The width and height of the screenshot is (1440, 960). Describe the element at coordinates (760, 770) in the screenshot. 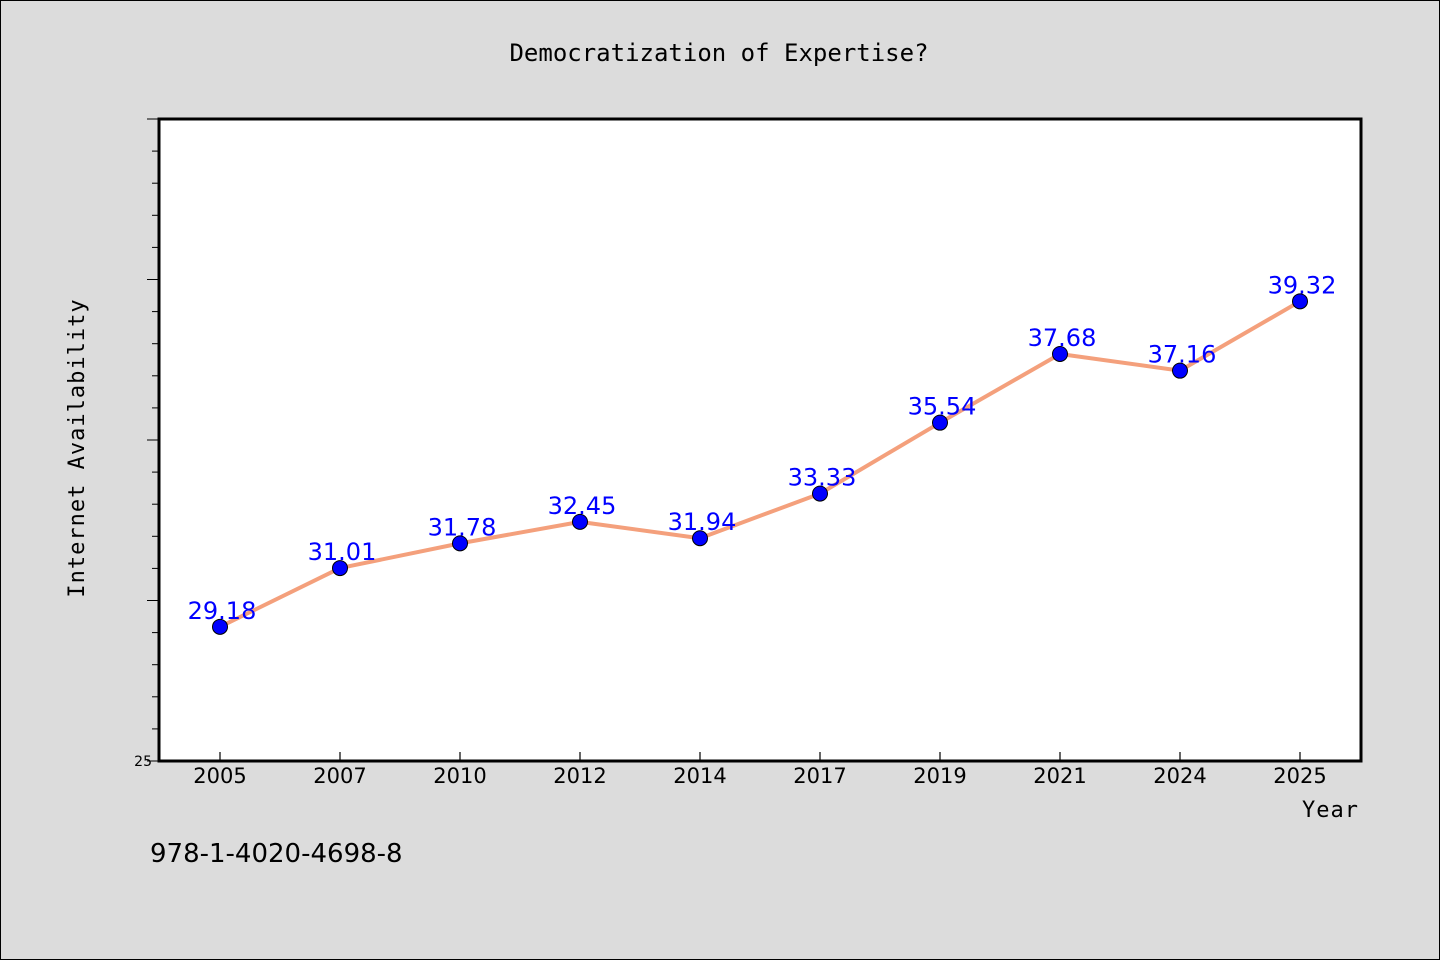

I see `x-axis: 2005 2007 2010 2012 2014 2017 2019 2021 2024 2025` at that location.